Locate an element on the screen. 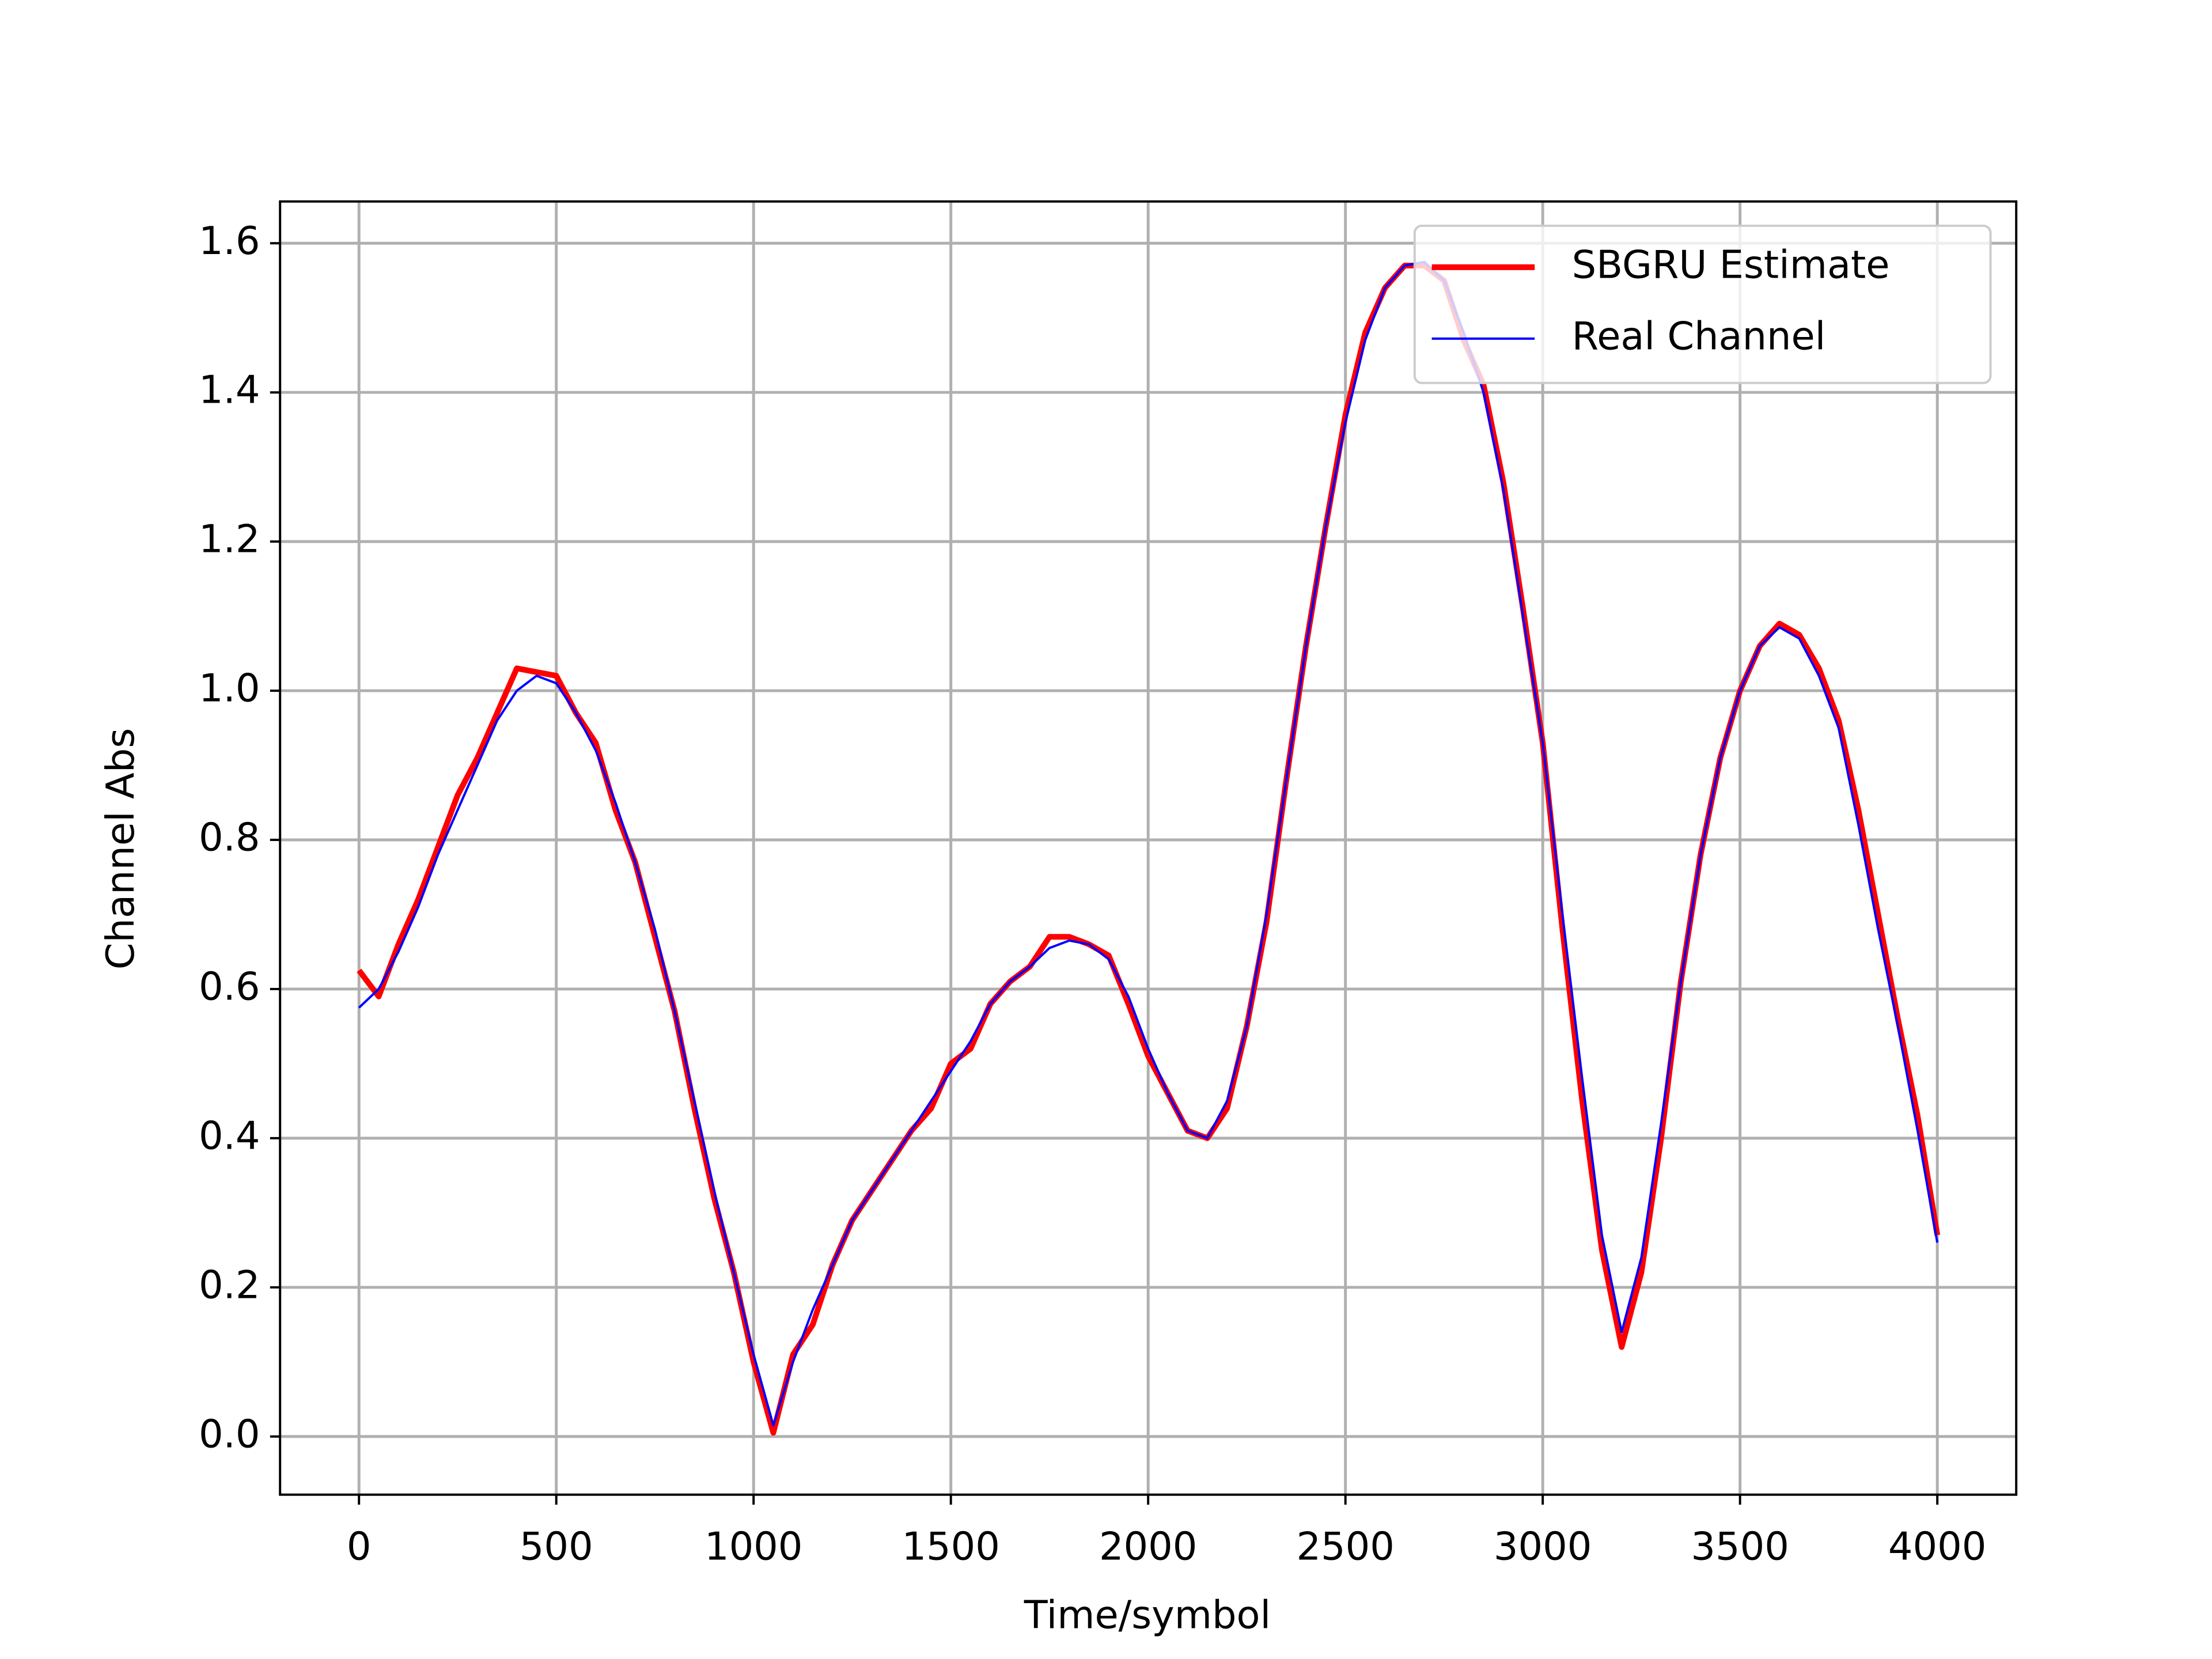 The height and width of the screenshot is (1659, 2212). y-tick-label: 1.2 is located at coordinates (229, 539).